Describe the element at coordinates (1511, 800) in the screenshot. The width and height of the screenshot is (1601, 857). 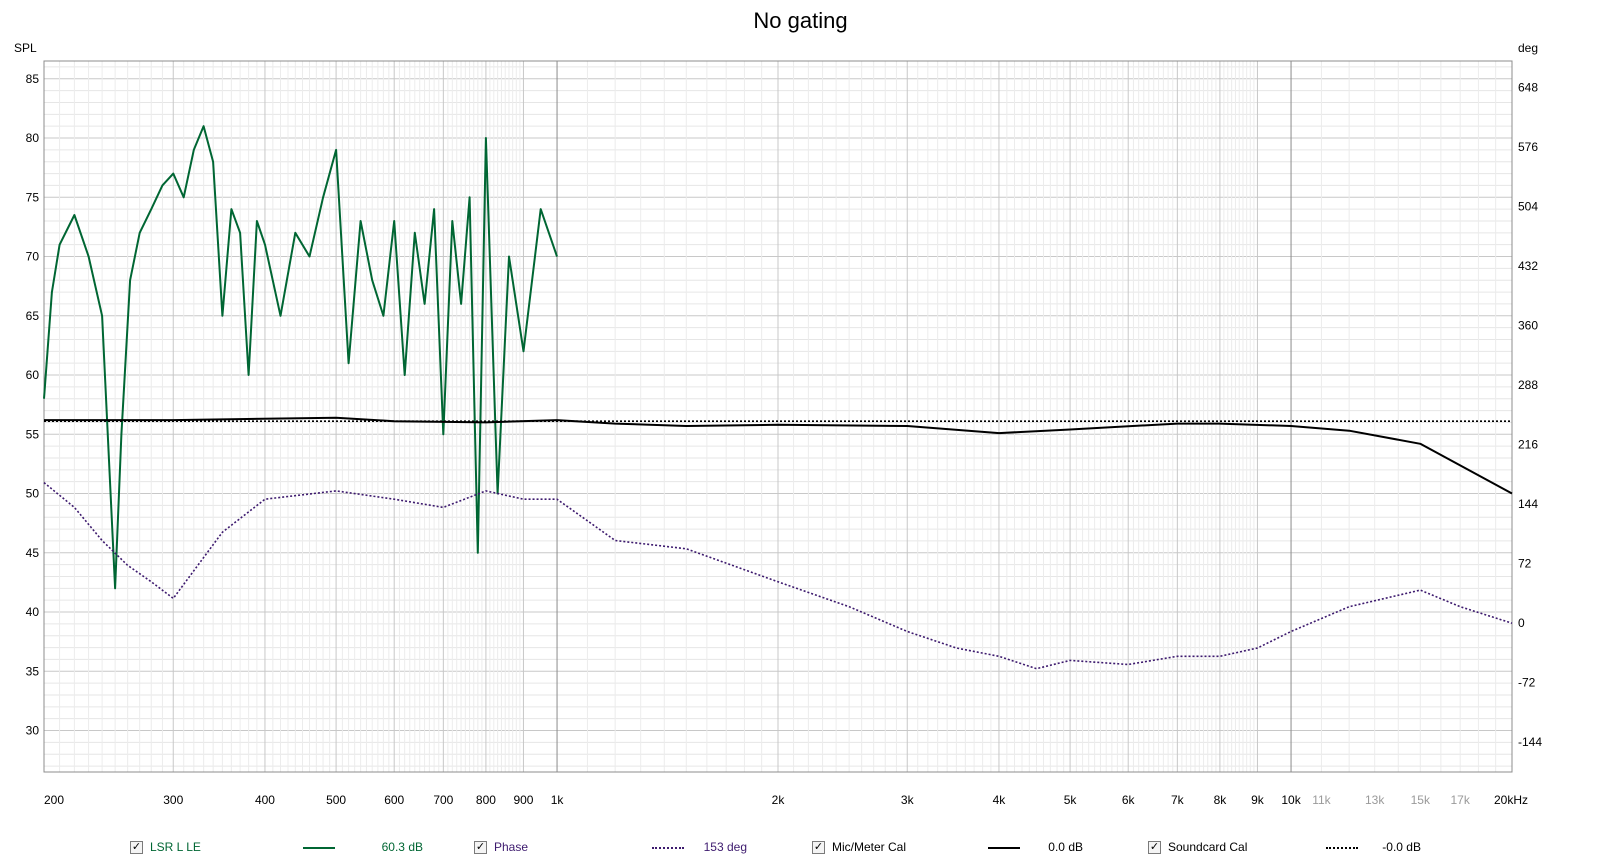
I see `x-tick-label: 20kHz` at that location.